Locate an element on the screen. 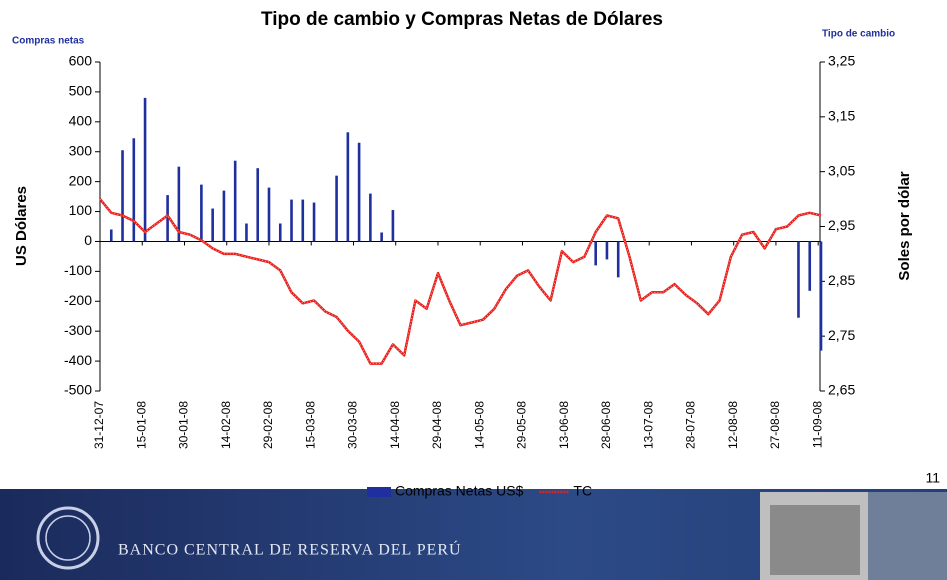 The image size is (947, 580). footer-text: BANCO CENTRAL DE RESERVA DEL PERÚ is located at coordinates (290, 549).